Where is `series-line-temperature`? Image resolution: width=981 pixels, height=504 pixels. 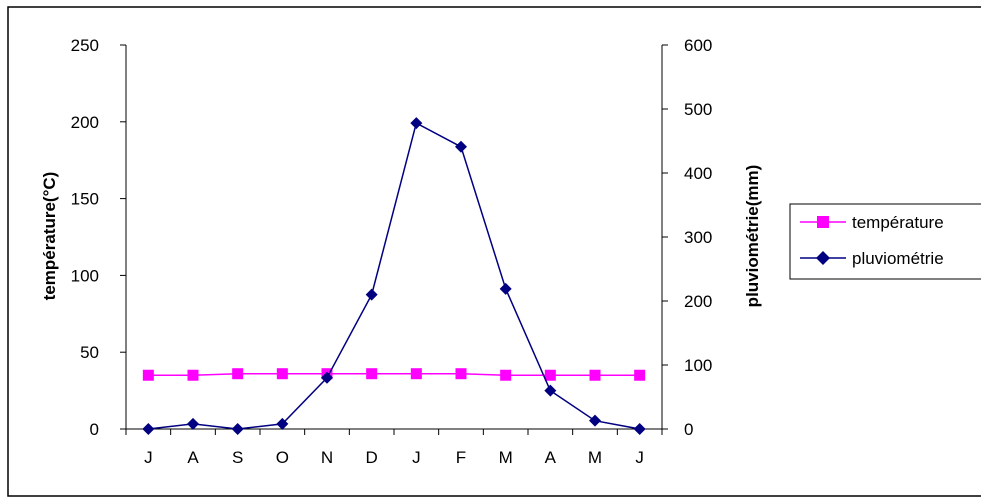
series-line-temperature is located at coordinates (394, 374).